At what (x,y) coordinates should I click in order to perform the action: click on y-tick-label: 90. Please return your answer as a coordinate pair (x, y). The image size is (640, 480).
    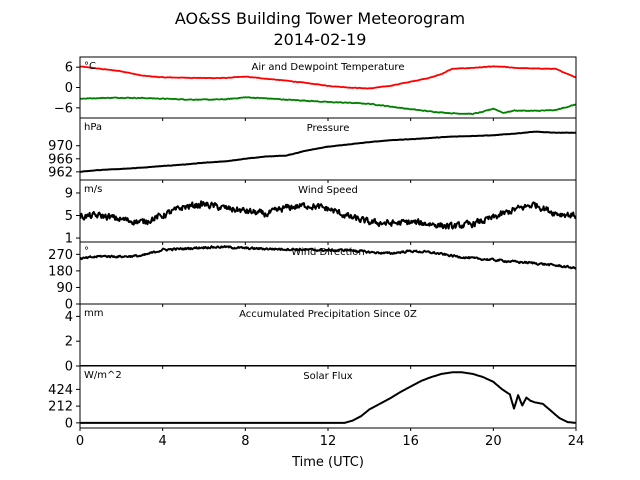
    Looking at the image, I should click on (64, 288).